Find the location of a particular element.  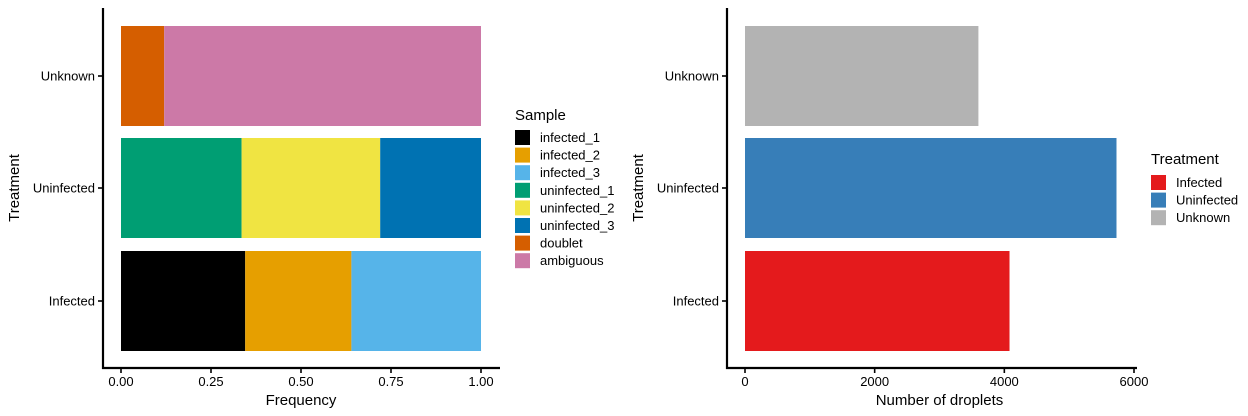

legend-label-uninfected-1: uninfected_1 is located at coordinates (577, 190).